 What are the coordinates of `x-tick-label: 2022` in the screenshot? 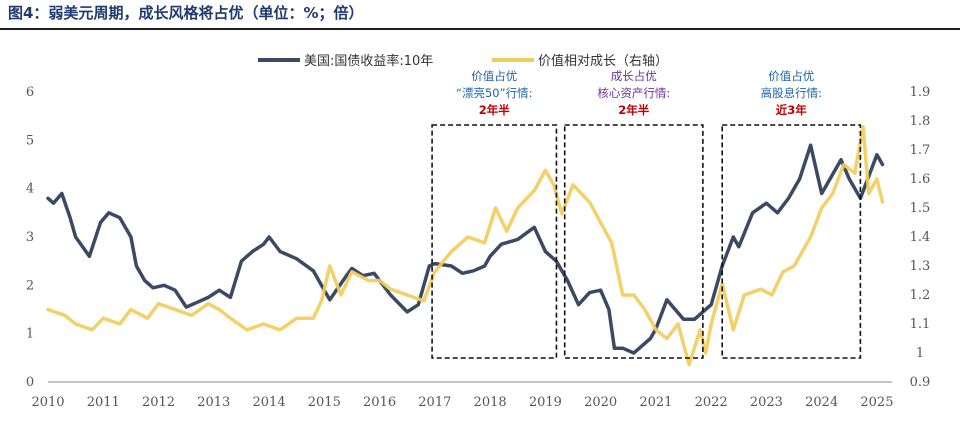 It's located at (711, 402).